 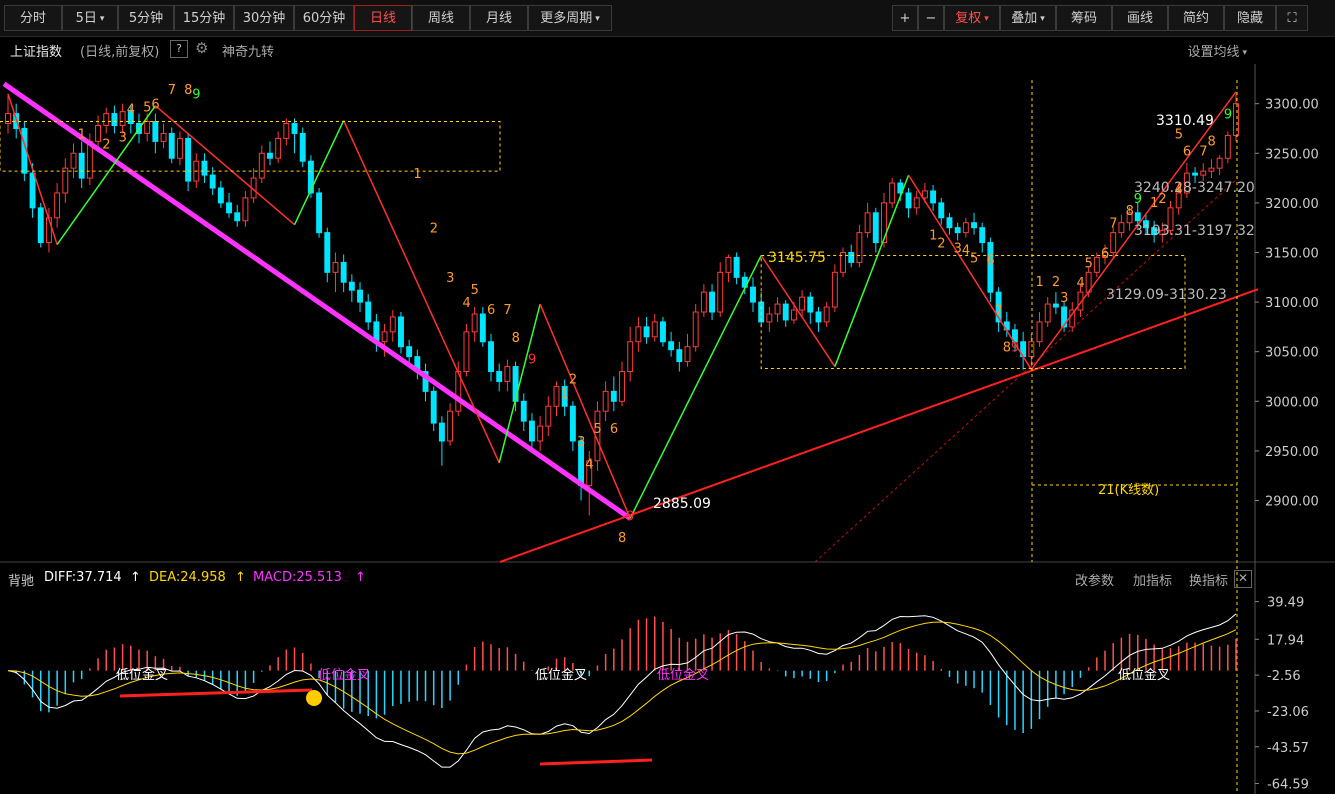 I want to click on tool-button-6: 简约, so click(x=1196, y=18).